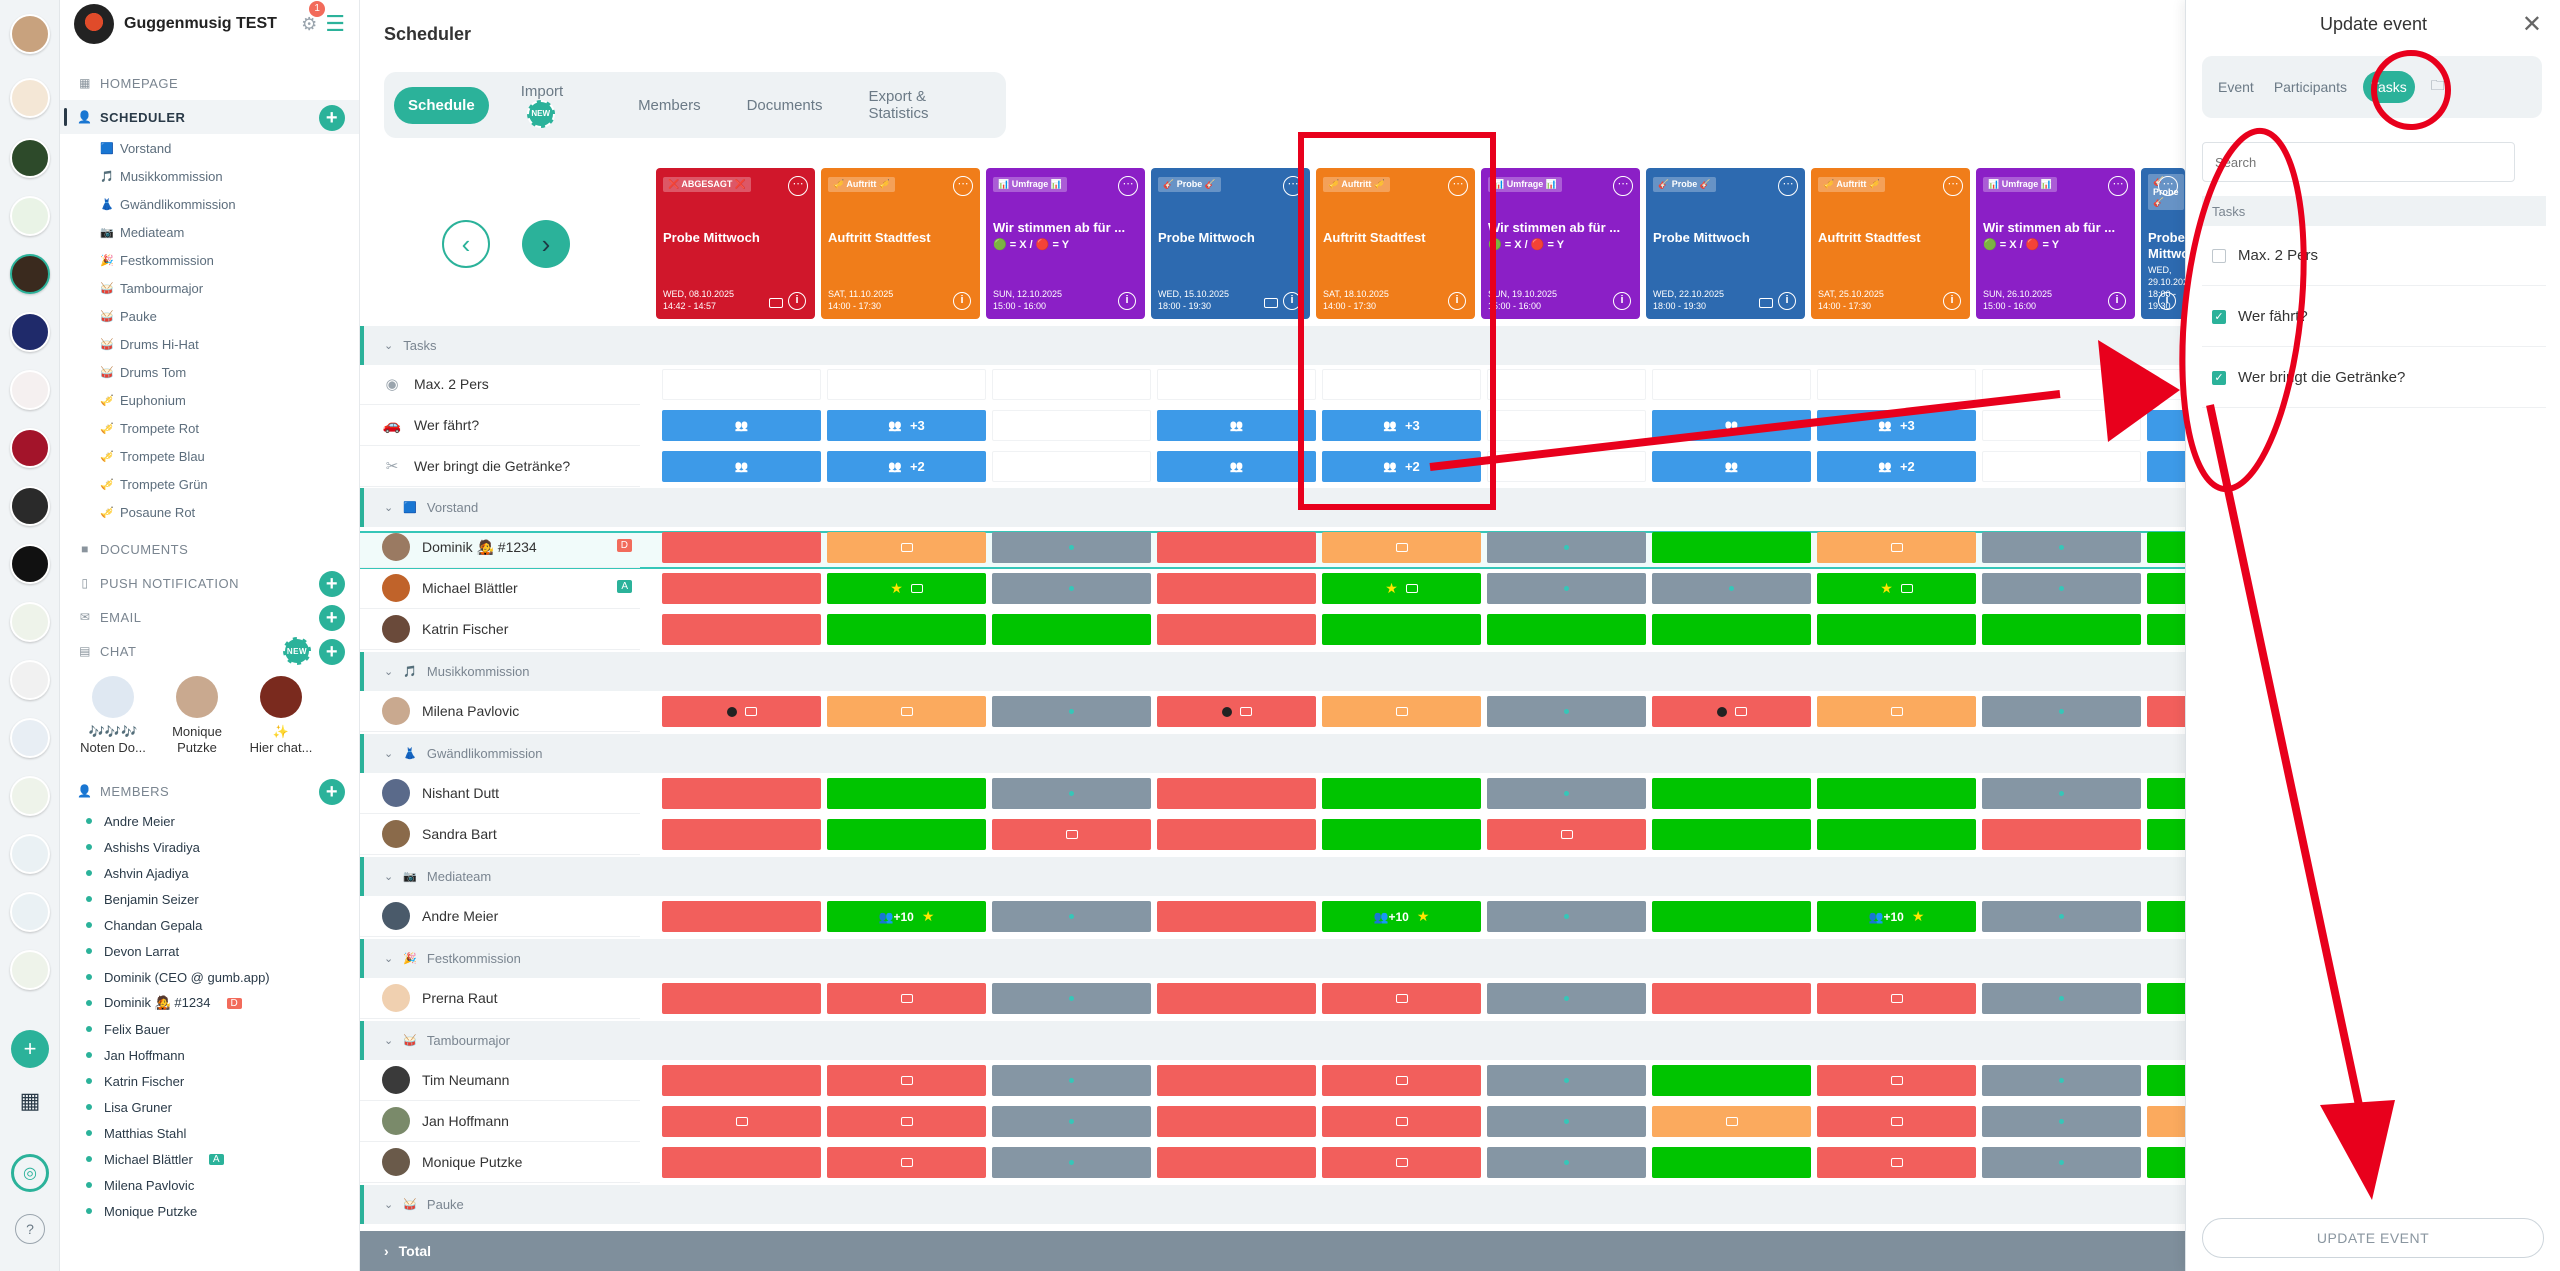 This screenshot has height=1271, width=2560. What do you see at coordinates (332, 118) in the screenshot?
I see `add-scheduler-button: +` at bounding box center [332, 118].